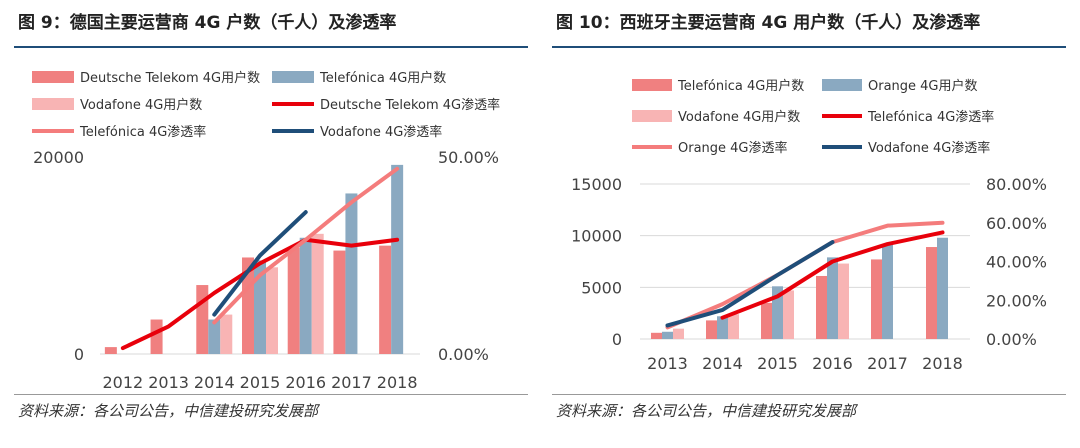 Image resolution: width=1080 pixels, height=448 pixels. What do you see at coordinates (768, 23) in the screenshot?
I see `right-figure-title: 图 10：西班牙主要运营商 4G 用户数（千人）及渗透率` at bounding box center [768, 23].